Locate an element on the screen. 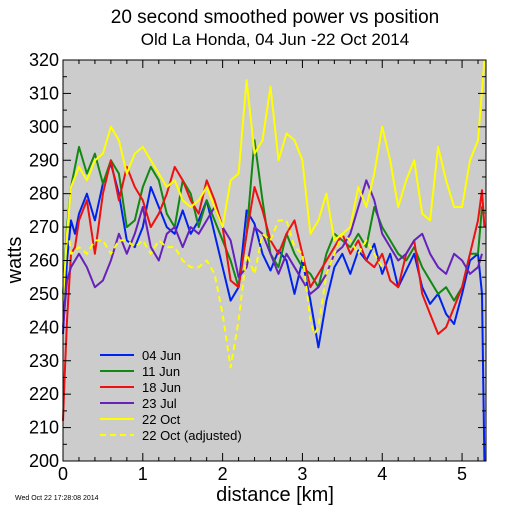 The image size is (512, 512). legend-label: 11 Jun is located at coordinates (161, 371).